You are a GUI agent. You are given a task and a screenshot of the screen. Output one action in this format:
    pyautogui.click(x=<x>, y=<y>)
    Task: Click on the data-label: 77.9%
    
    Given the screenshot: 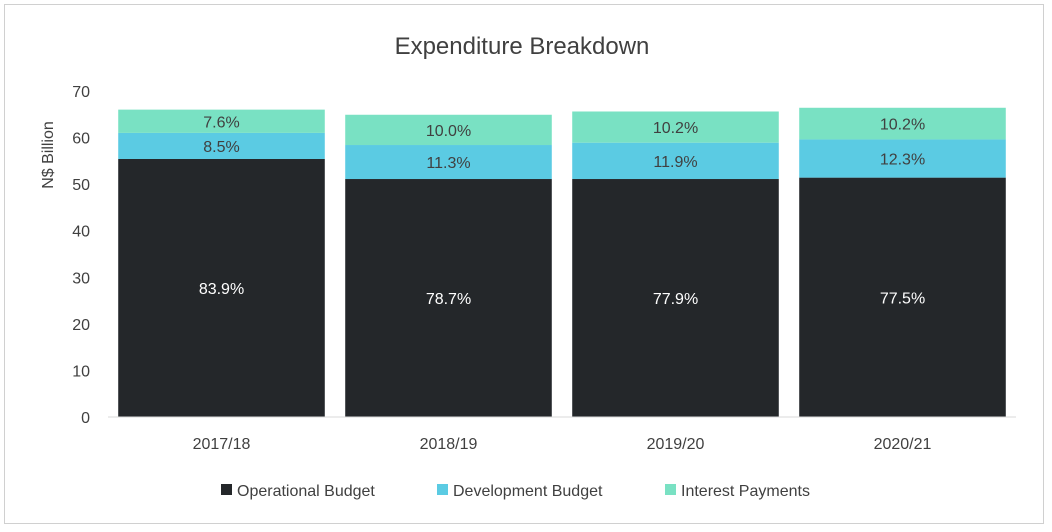 What is the action you would take?
    pyautogui.click(x=675, y=299)
    